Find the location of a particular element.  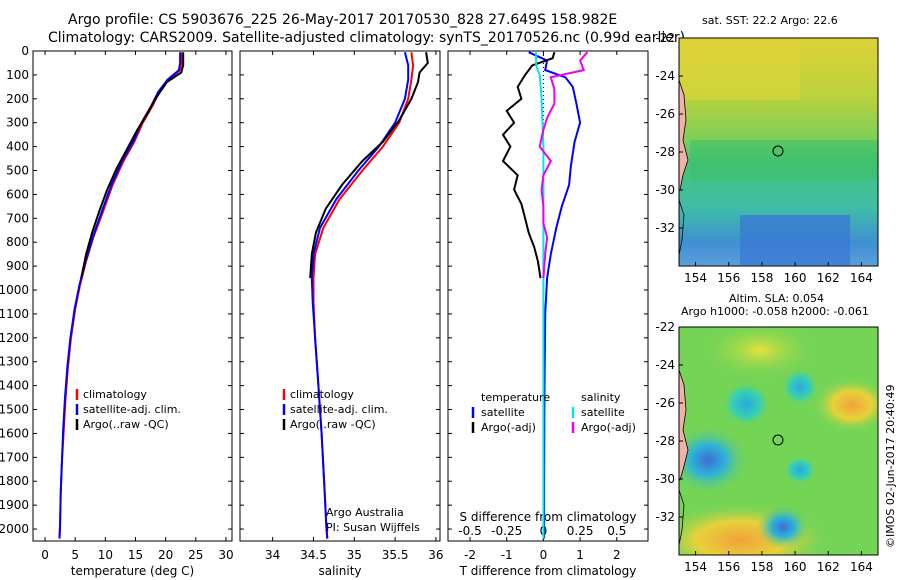

credit-pi: PI: Susan Wijffels is located at coordinates (373, 527).